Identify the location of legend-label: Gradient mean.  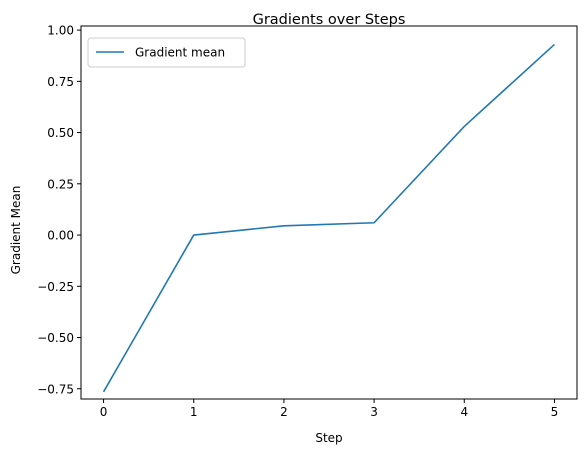
(180, 53).